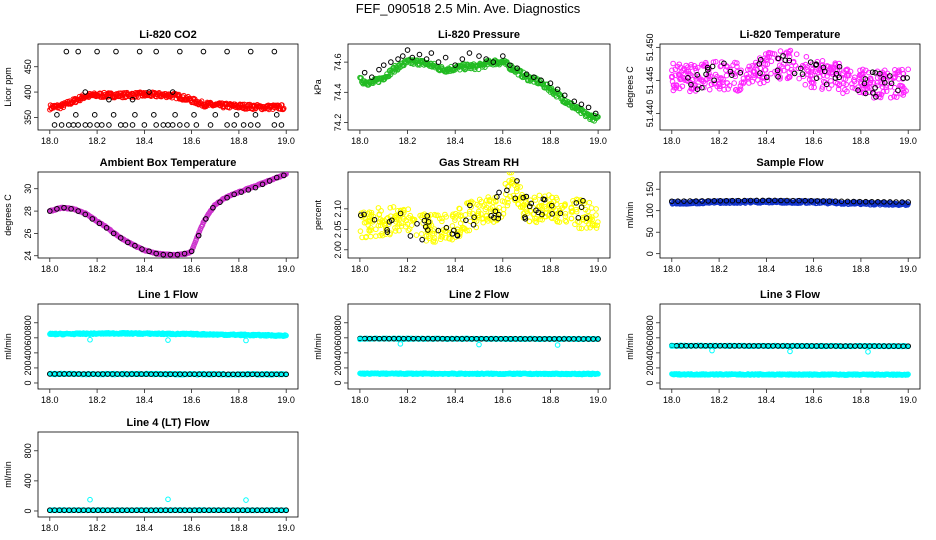 This screenshot has width=936, height=540. I want to click on y-axis-label: kPa, so click(318, 87).